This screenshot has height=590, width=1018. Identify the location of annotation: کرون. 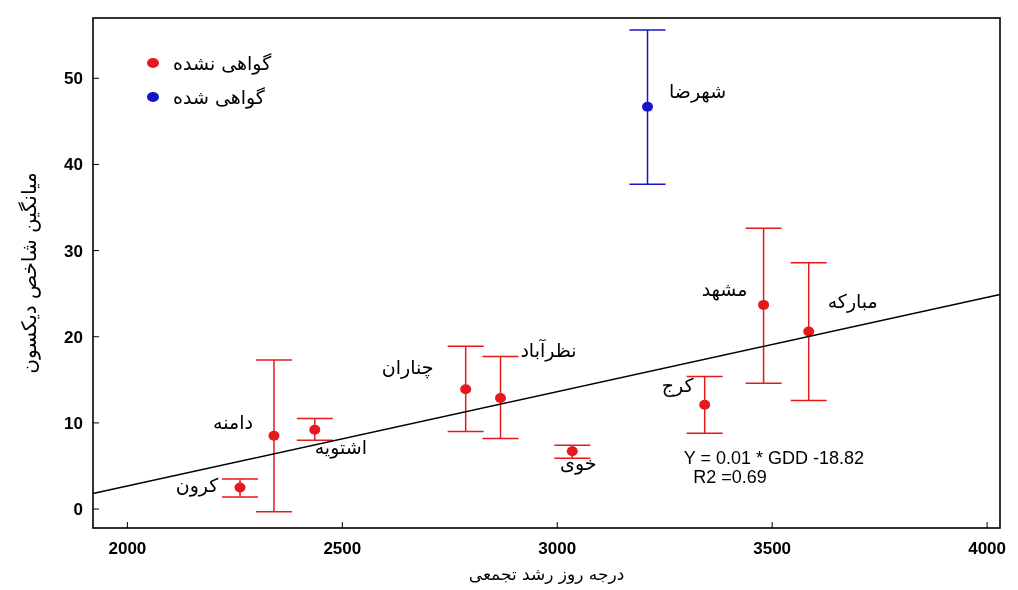
(197, 485).